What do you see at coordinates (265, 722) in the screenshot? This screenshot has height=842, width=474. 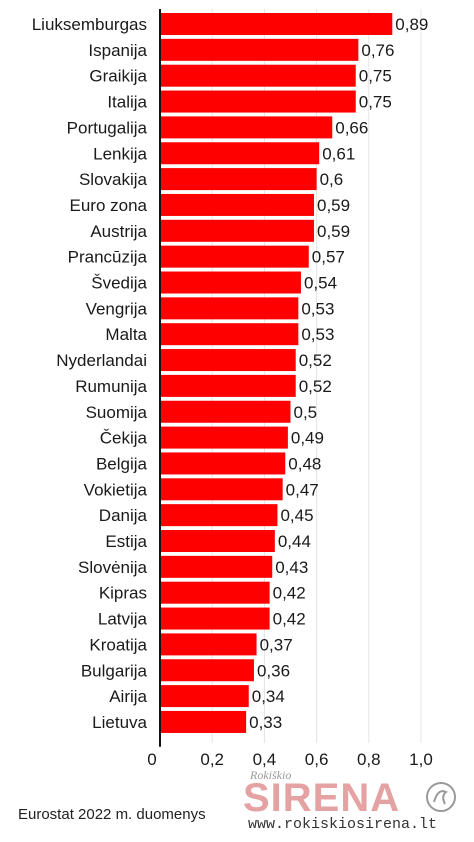 I see `value-label: 0,33` at bounding box center [265, 722].